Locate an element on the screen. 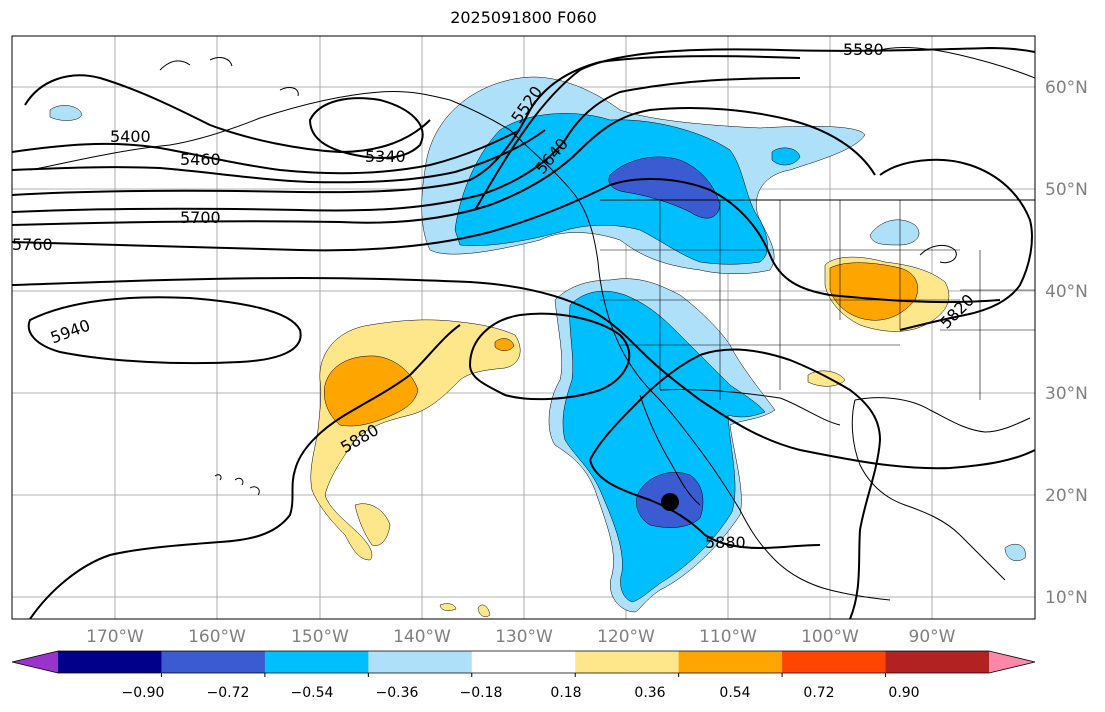  lat-label: 30°N is located at coordinates (1066, 394).